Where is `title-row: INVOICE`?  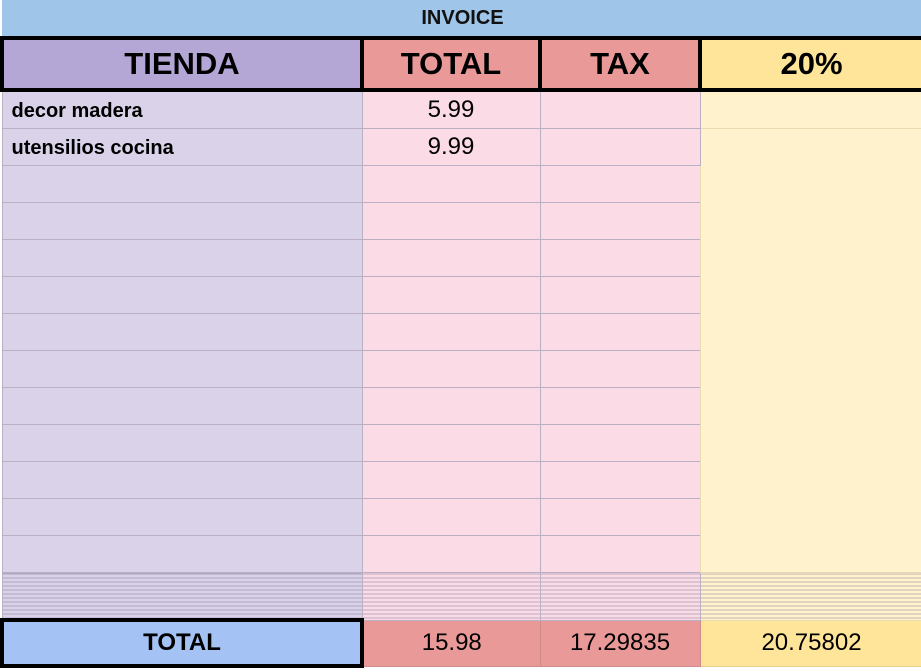 title-row: INVOICE is located at coordinates (461, 19).